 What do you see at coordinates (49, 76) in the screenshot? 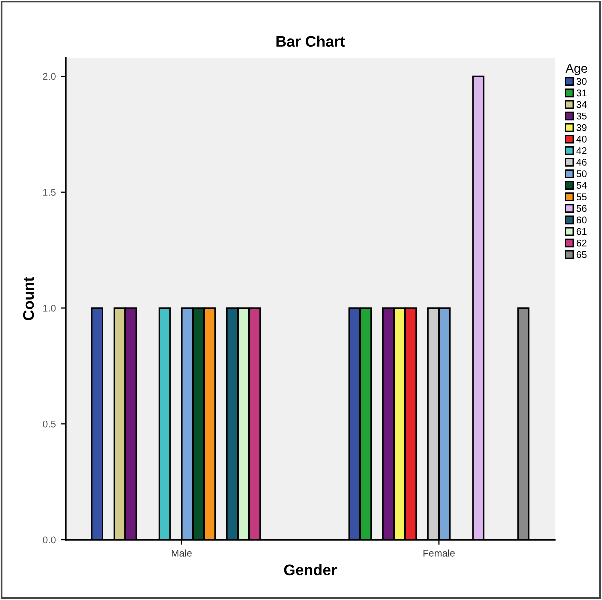
I see `y-tick-label: 2.0` at bounding box center [49, 76].